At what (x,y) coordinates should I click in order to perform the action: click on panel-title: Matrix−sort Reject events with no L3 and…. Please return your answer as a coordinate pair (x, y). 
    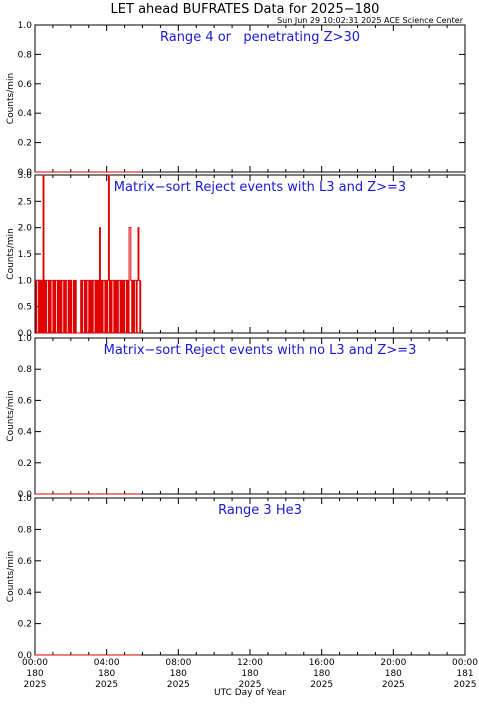
    Looking at the image, I should click on (260, 350).